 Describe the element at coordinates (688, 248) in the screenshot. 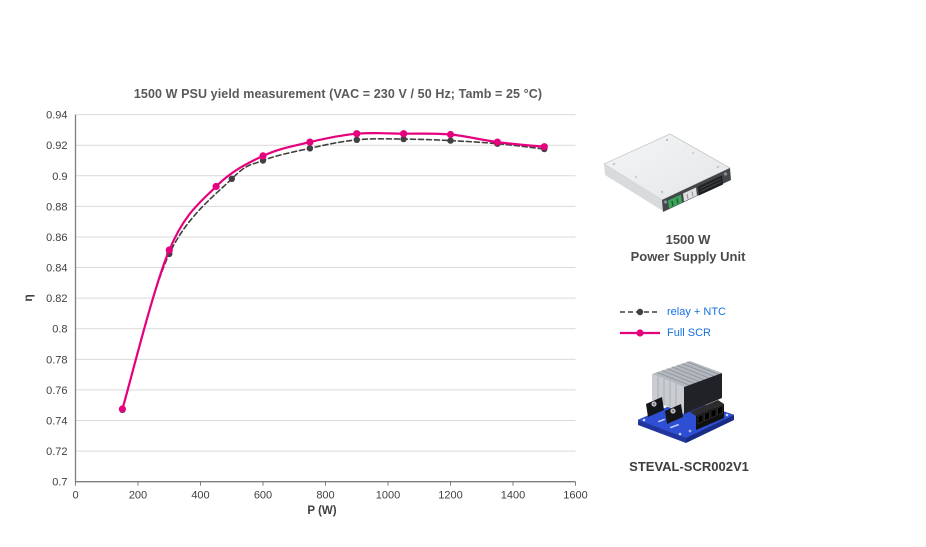

I see `psu-caption: 1500 W Power Supply Unit` at that location.